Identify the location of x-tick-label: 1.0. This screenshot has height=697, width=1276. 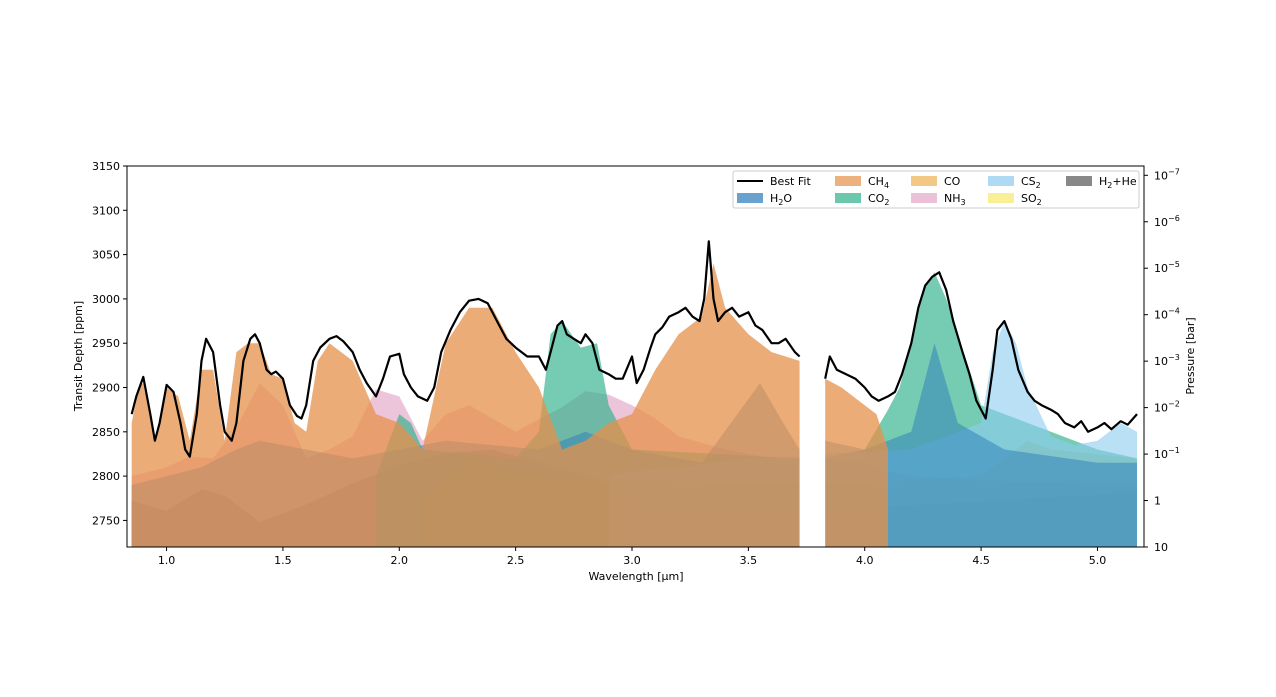
(167, 560).